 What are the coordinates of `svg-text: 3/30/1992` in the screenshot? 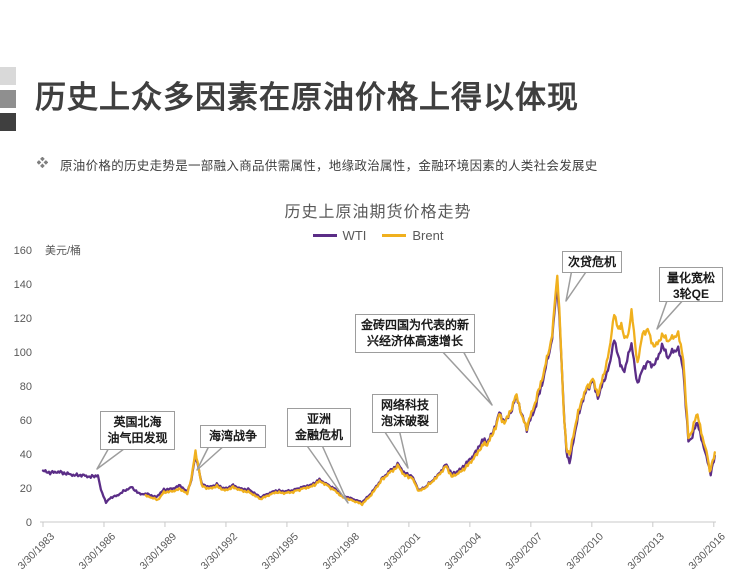 It's located at (220, 552).